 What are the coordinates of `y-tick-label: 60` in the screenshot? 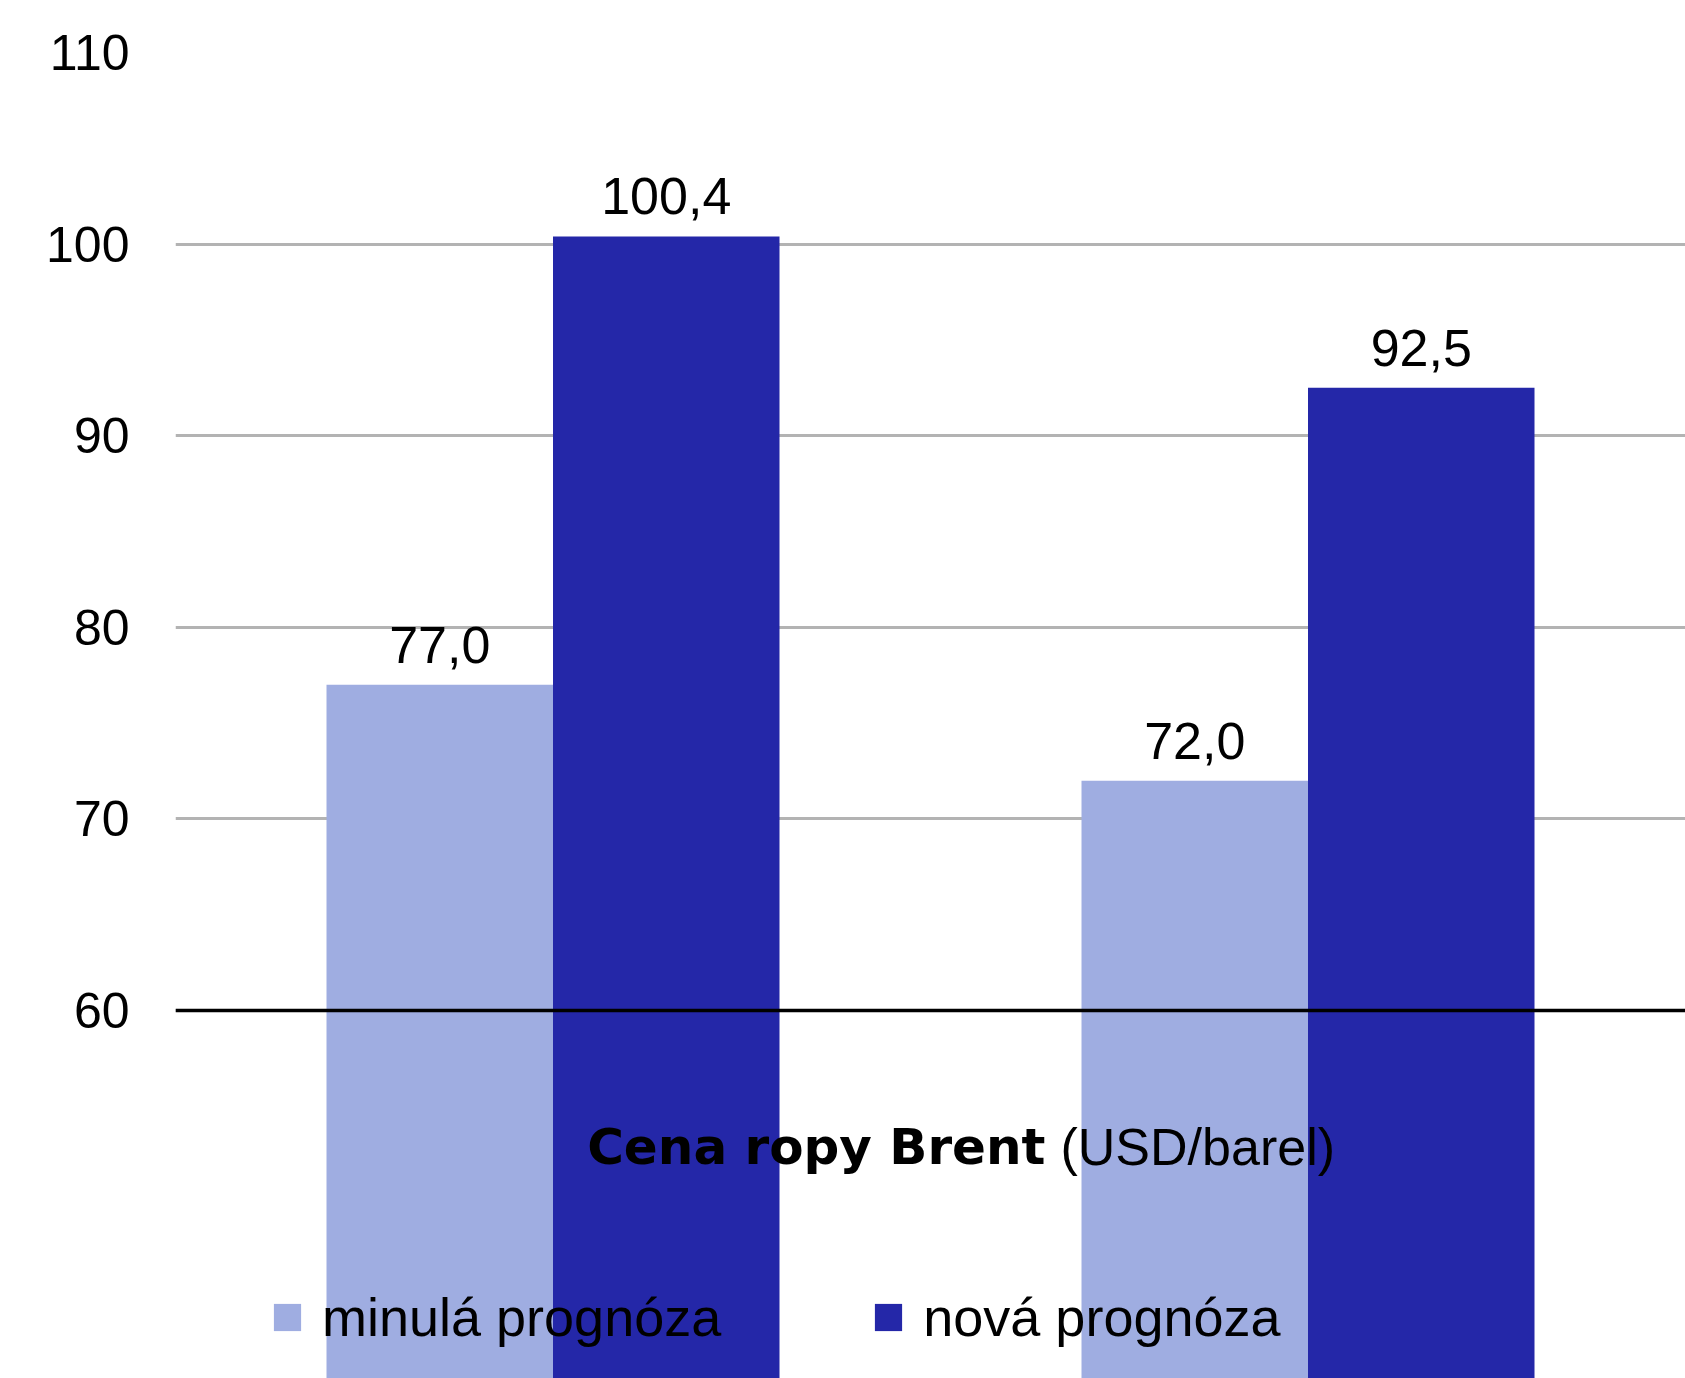 It's located at (101, 1011).